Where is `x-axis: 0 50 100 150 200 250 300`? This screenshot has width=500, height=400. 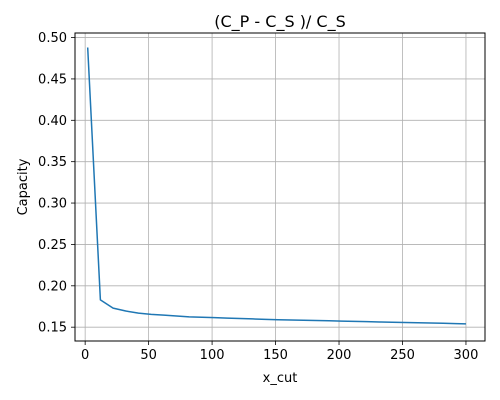
x-axis: 0 50 100 150 200 250 300 is located at coordinates (279, 352).